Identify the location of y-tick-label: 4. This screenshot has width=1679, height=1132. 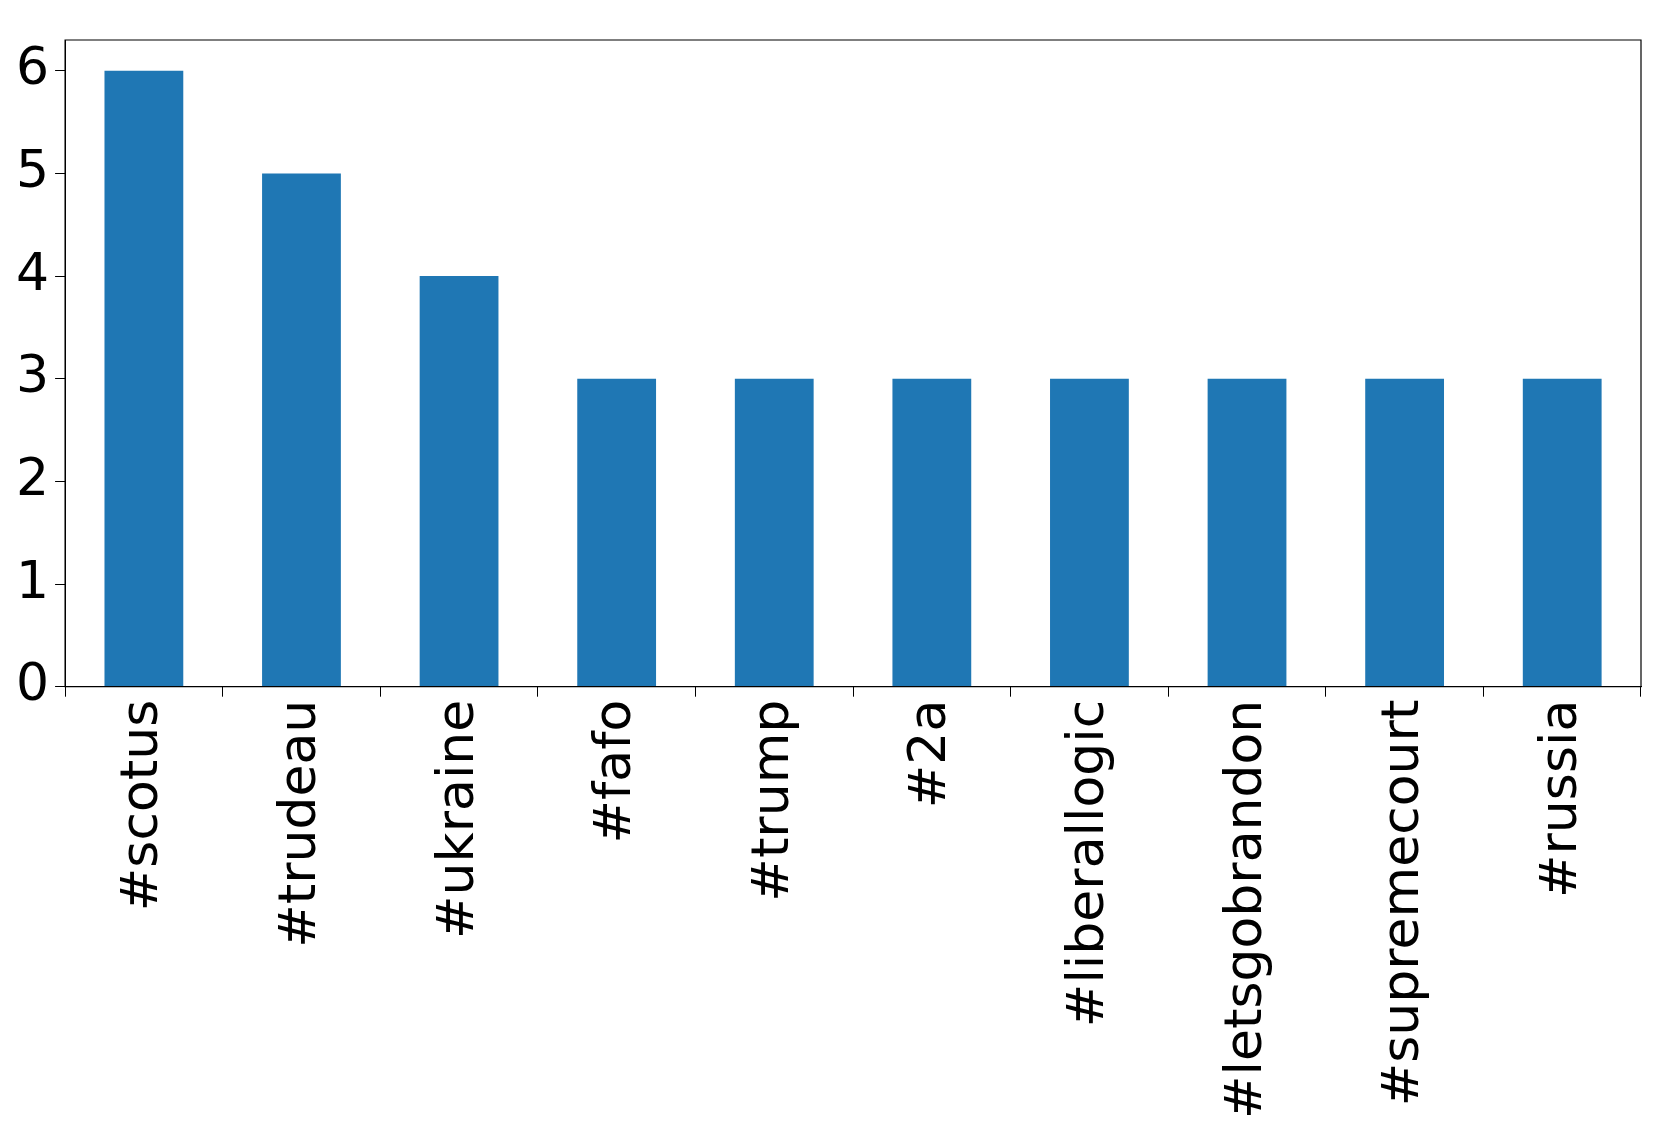
(32, 271).